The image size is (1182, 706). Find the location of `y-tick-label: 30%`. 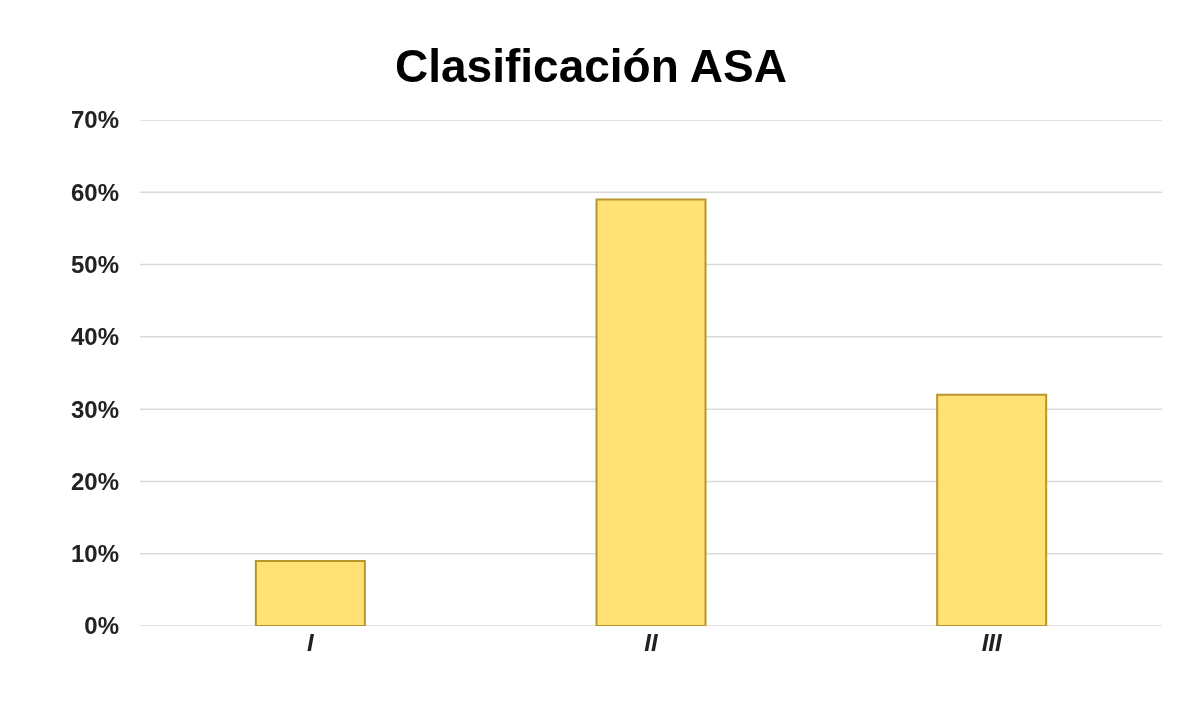

y-tick-label: 30% is located at coordinates (94, 409).